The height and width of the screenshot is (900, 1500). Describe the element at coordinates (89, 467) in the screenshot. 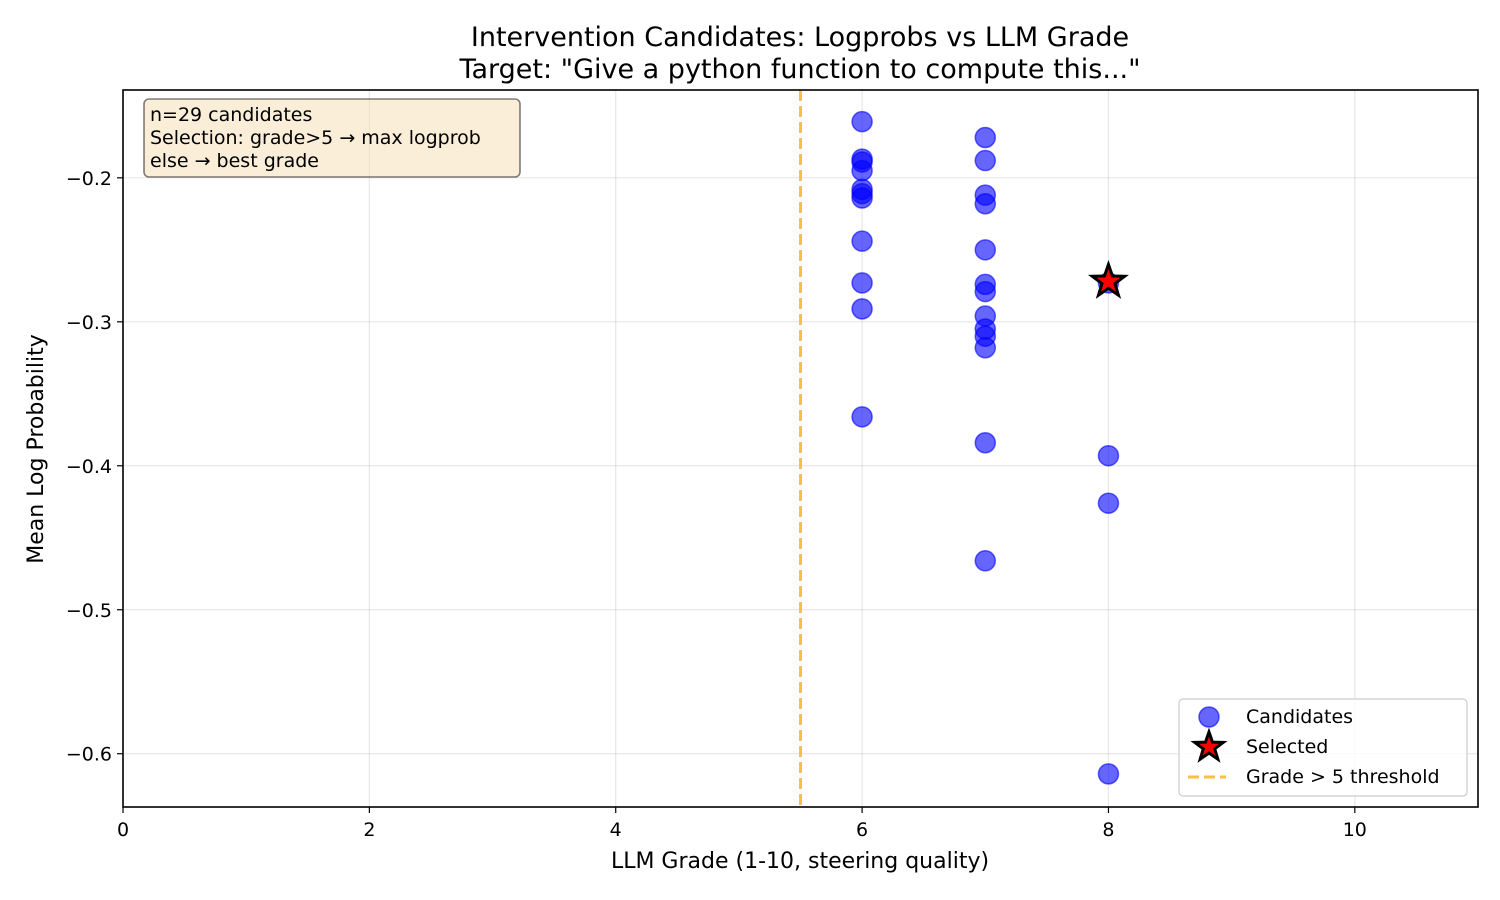

I see `y-tick-label: −0.4` at that location.